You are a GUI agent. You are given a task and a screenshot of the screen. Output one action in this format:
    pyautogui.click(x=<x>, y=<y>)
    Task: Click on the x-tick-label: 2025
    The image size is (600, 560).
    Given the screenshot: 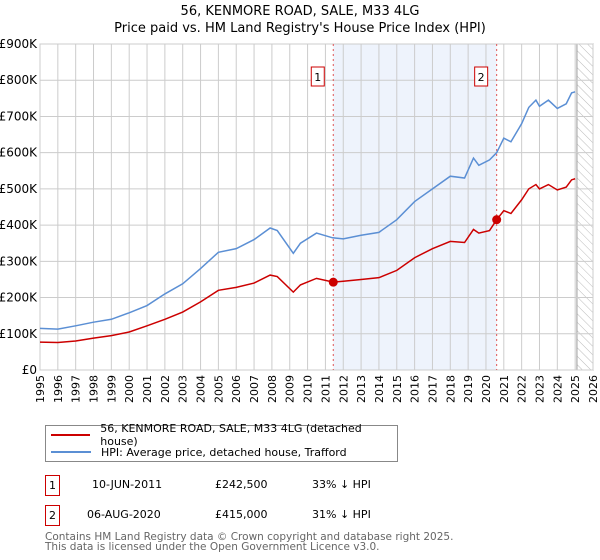 What is the action you would take?
    pyautogui.click(x=575, y=389)
    